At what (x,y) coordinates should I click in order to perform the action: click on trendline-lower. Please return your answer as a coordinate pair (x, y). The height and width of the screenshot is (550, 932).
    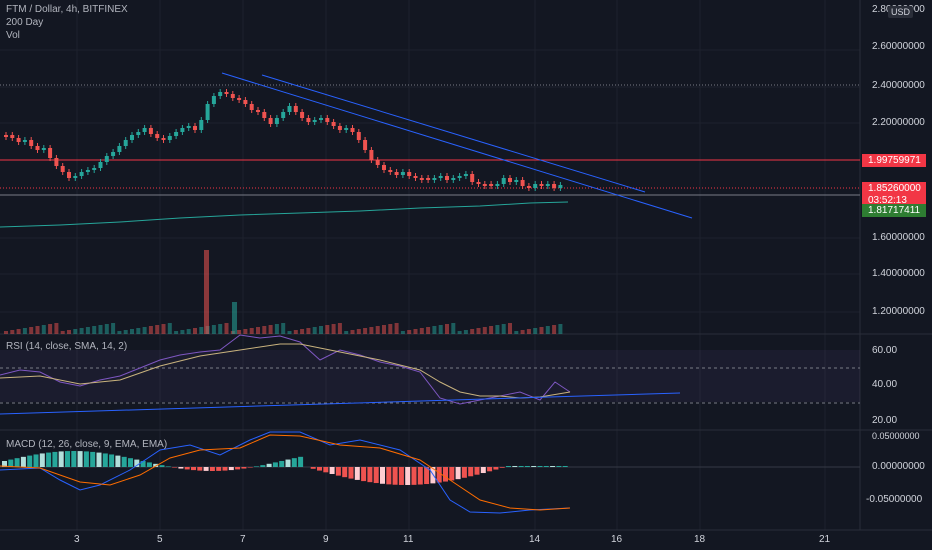
    Looking at the image, I should click on (457, 145).